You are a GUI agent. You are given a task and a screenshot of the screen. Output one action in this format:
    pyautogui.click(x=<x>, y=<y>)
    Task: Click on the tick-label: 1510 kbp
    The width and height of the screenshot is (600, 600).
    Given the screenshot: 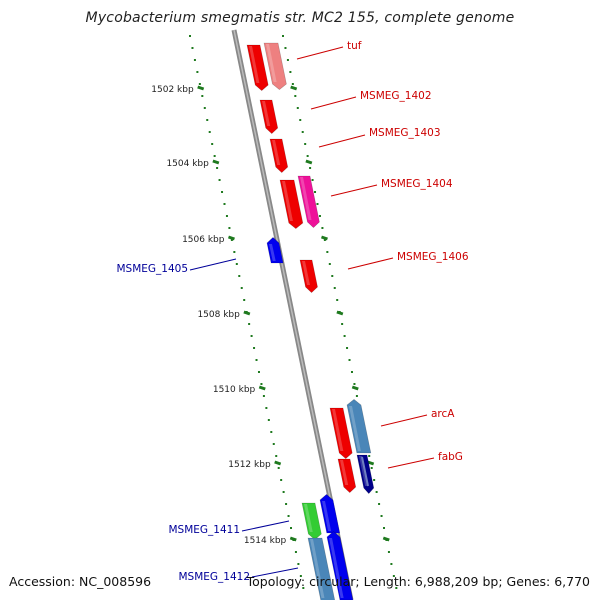 What is the action you would take?
    pyautogui.click(x=234, y=390)
    